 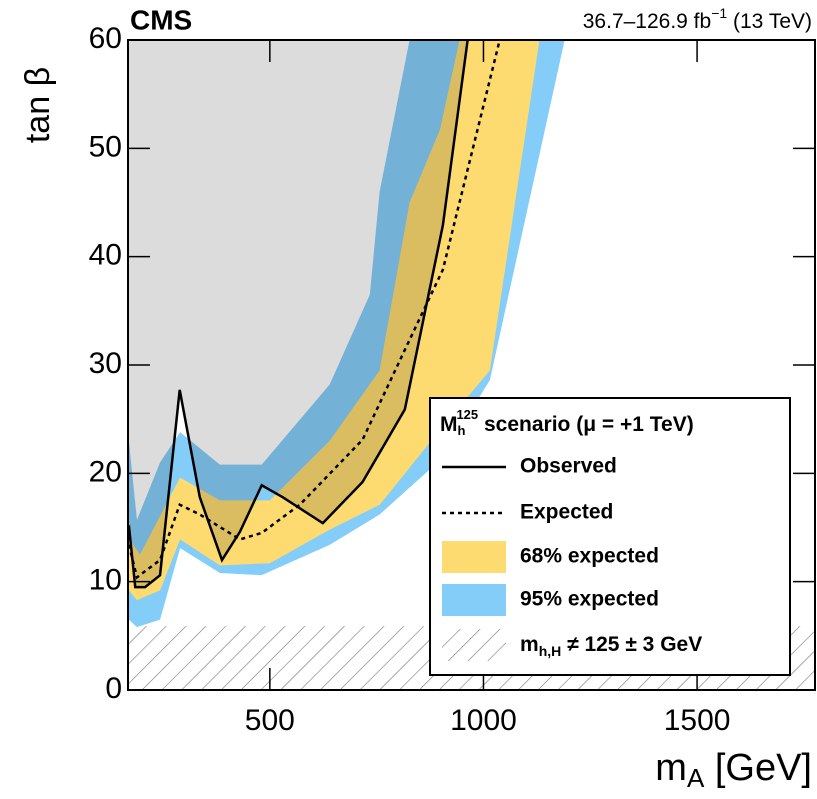 I want to click on y-axis-title: tan β, so click(x=38, y=105).